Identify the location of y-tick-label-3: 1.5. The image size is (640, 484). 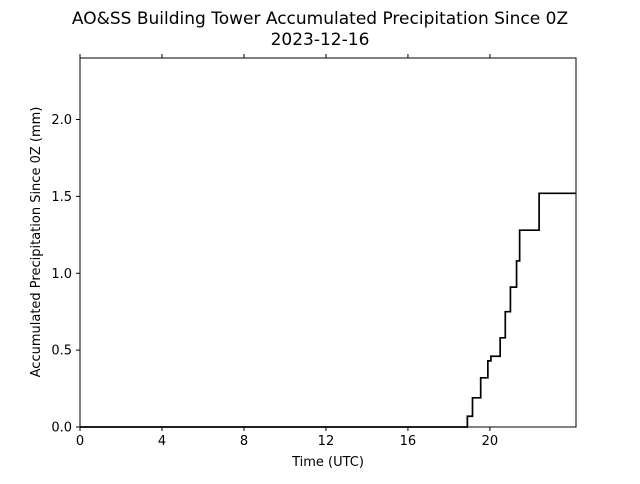
(61, 197).